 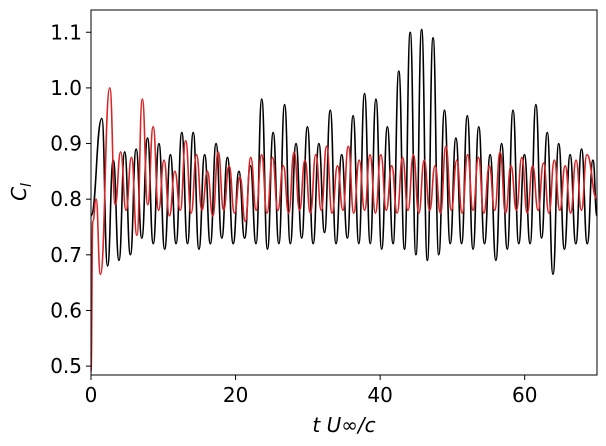 What do you see at coordinates (66, 255) in the screenshot?
I see `y-tick-label: 0.7` at bounding box center [66, 255].